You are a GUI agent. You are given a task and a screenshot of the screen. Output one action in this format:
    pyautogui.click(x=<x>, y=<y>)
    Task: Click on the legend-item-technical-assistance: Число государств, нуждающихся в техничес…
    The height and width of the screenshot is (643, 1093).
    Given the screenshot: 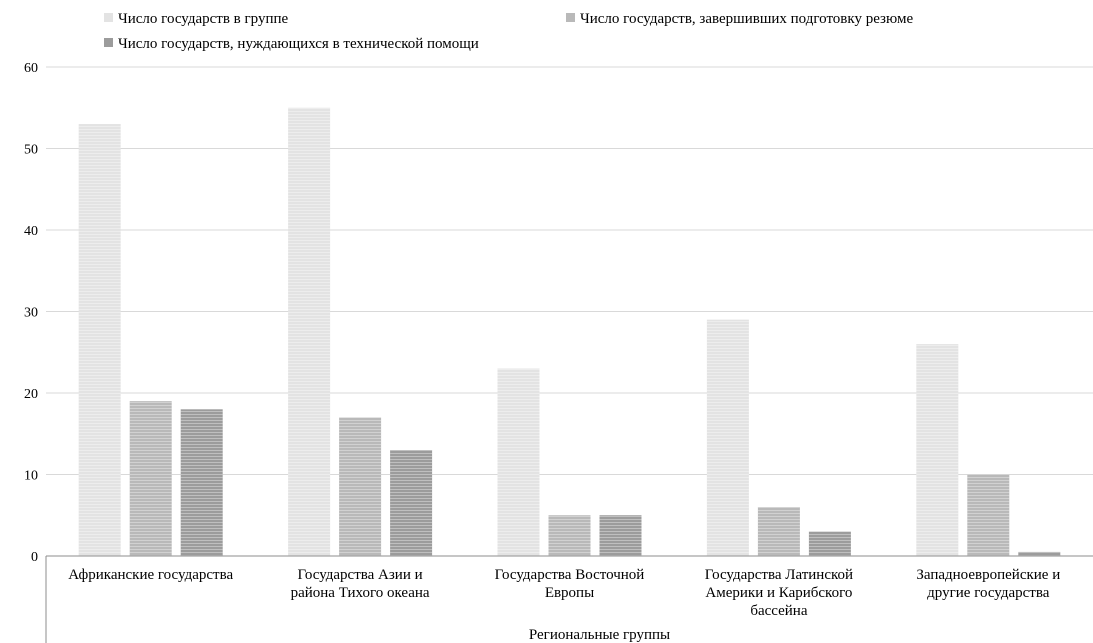 What is the action you would take?
    pyautogui.click(x=291, y=44)
    